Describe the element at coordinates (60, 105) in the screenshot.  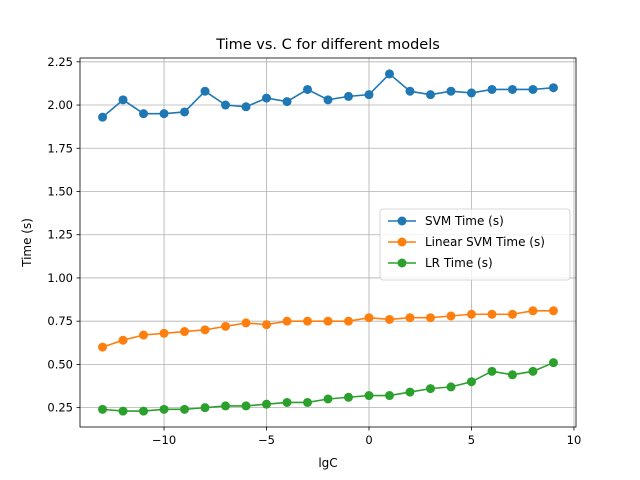
I see `y-tick-label: 2.00` at that location.